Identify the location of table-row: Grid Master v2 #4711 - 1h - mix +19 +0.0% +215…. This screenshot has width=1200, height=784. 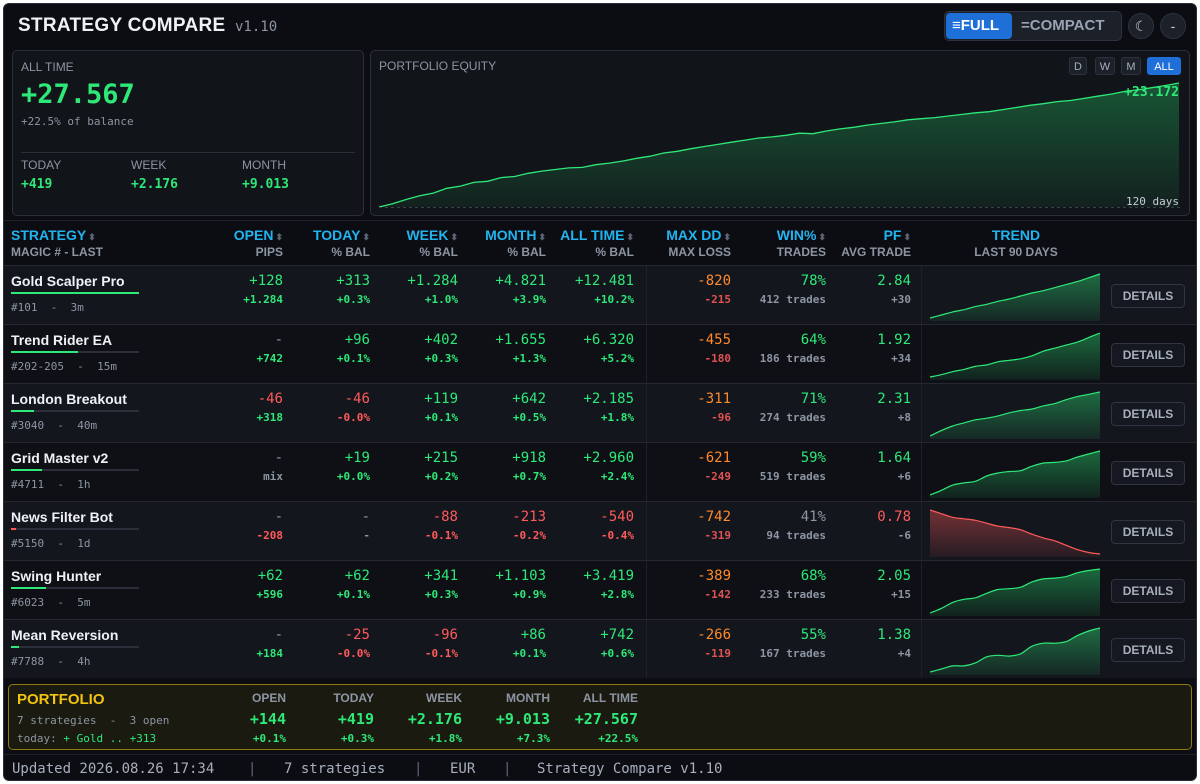
(600, 471).